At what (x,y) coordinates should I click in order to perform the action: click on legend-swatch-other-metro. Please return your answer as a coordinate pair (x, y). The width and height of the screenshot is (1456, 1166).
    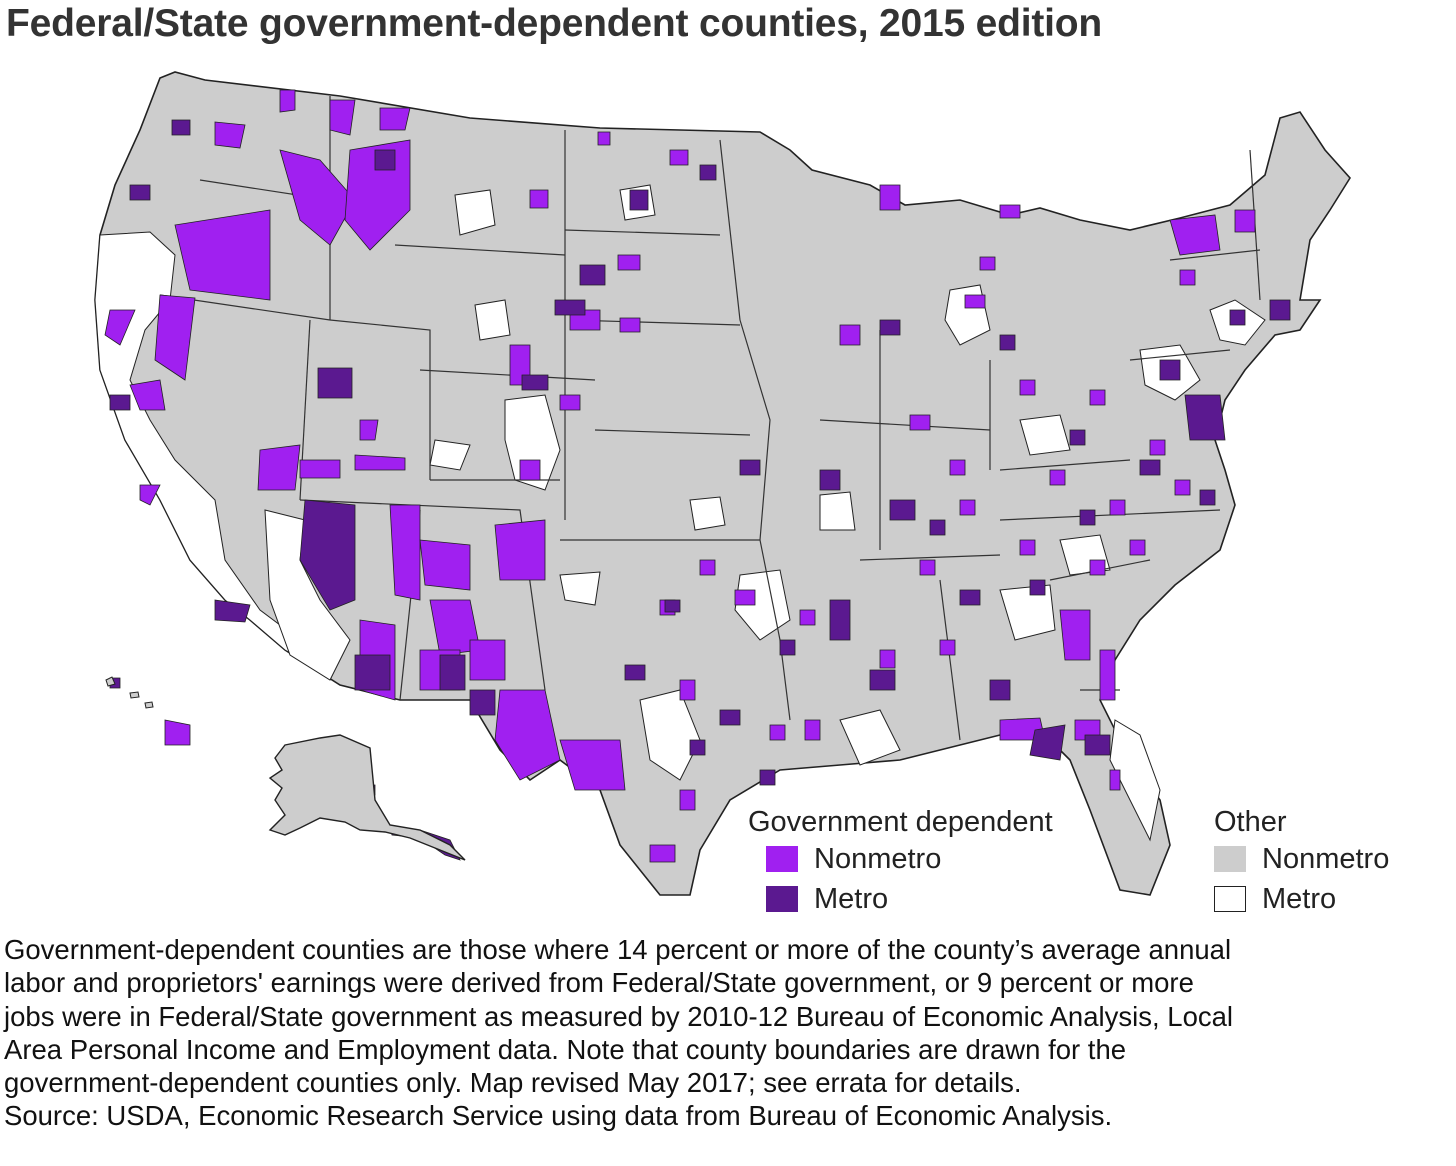
    Looking at the image, I should click on (1230, 899).